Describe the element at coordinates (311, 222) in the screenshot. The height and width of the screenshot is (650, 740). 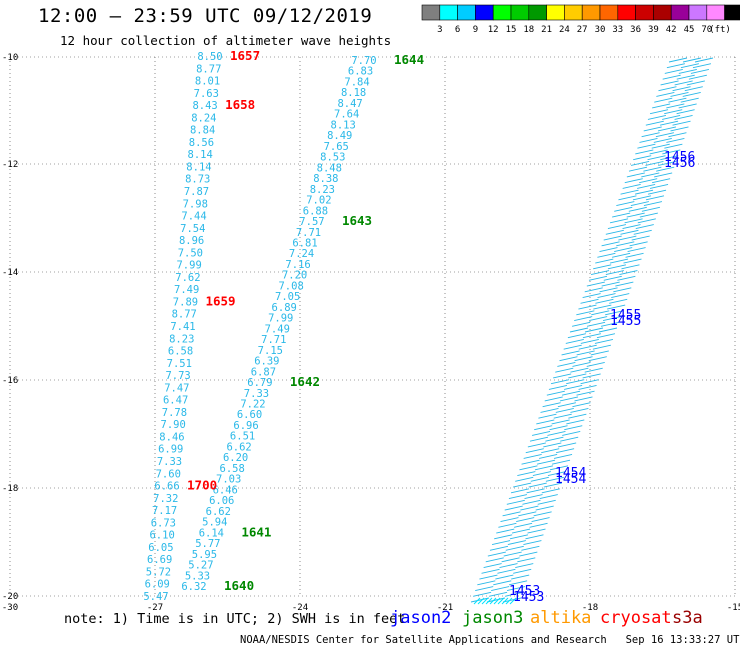
I see `wave-height-label: 7.57` at that location.